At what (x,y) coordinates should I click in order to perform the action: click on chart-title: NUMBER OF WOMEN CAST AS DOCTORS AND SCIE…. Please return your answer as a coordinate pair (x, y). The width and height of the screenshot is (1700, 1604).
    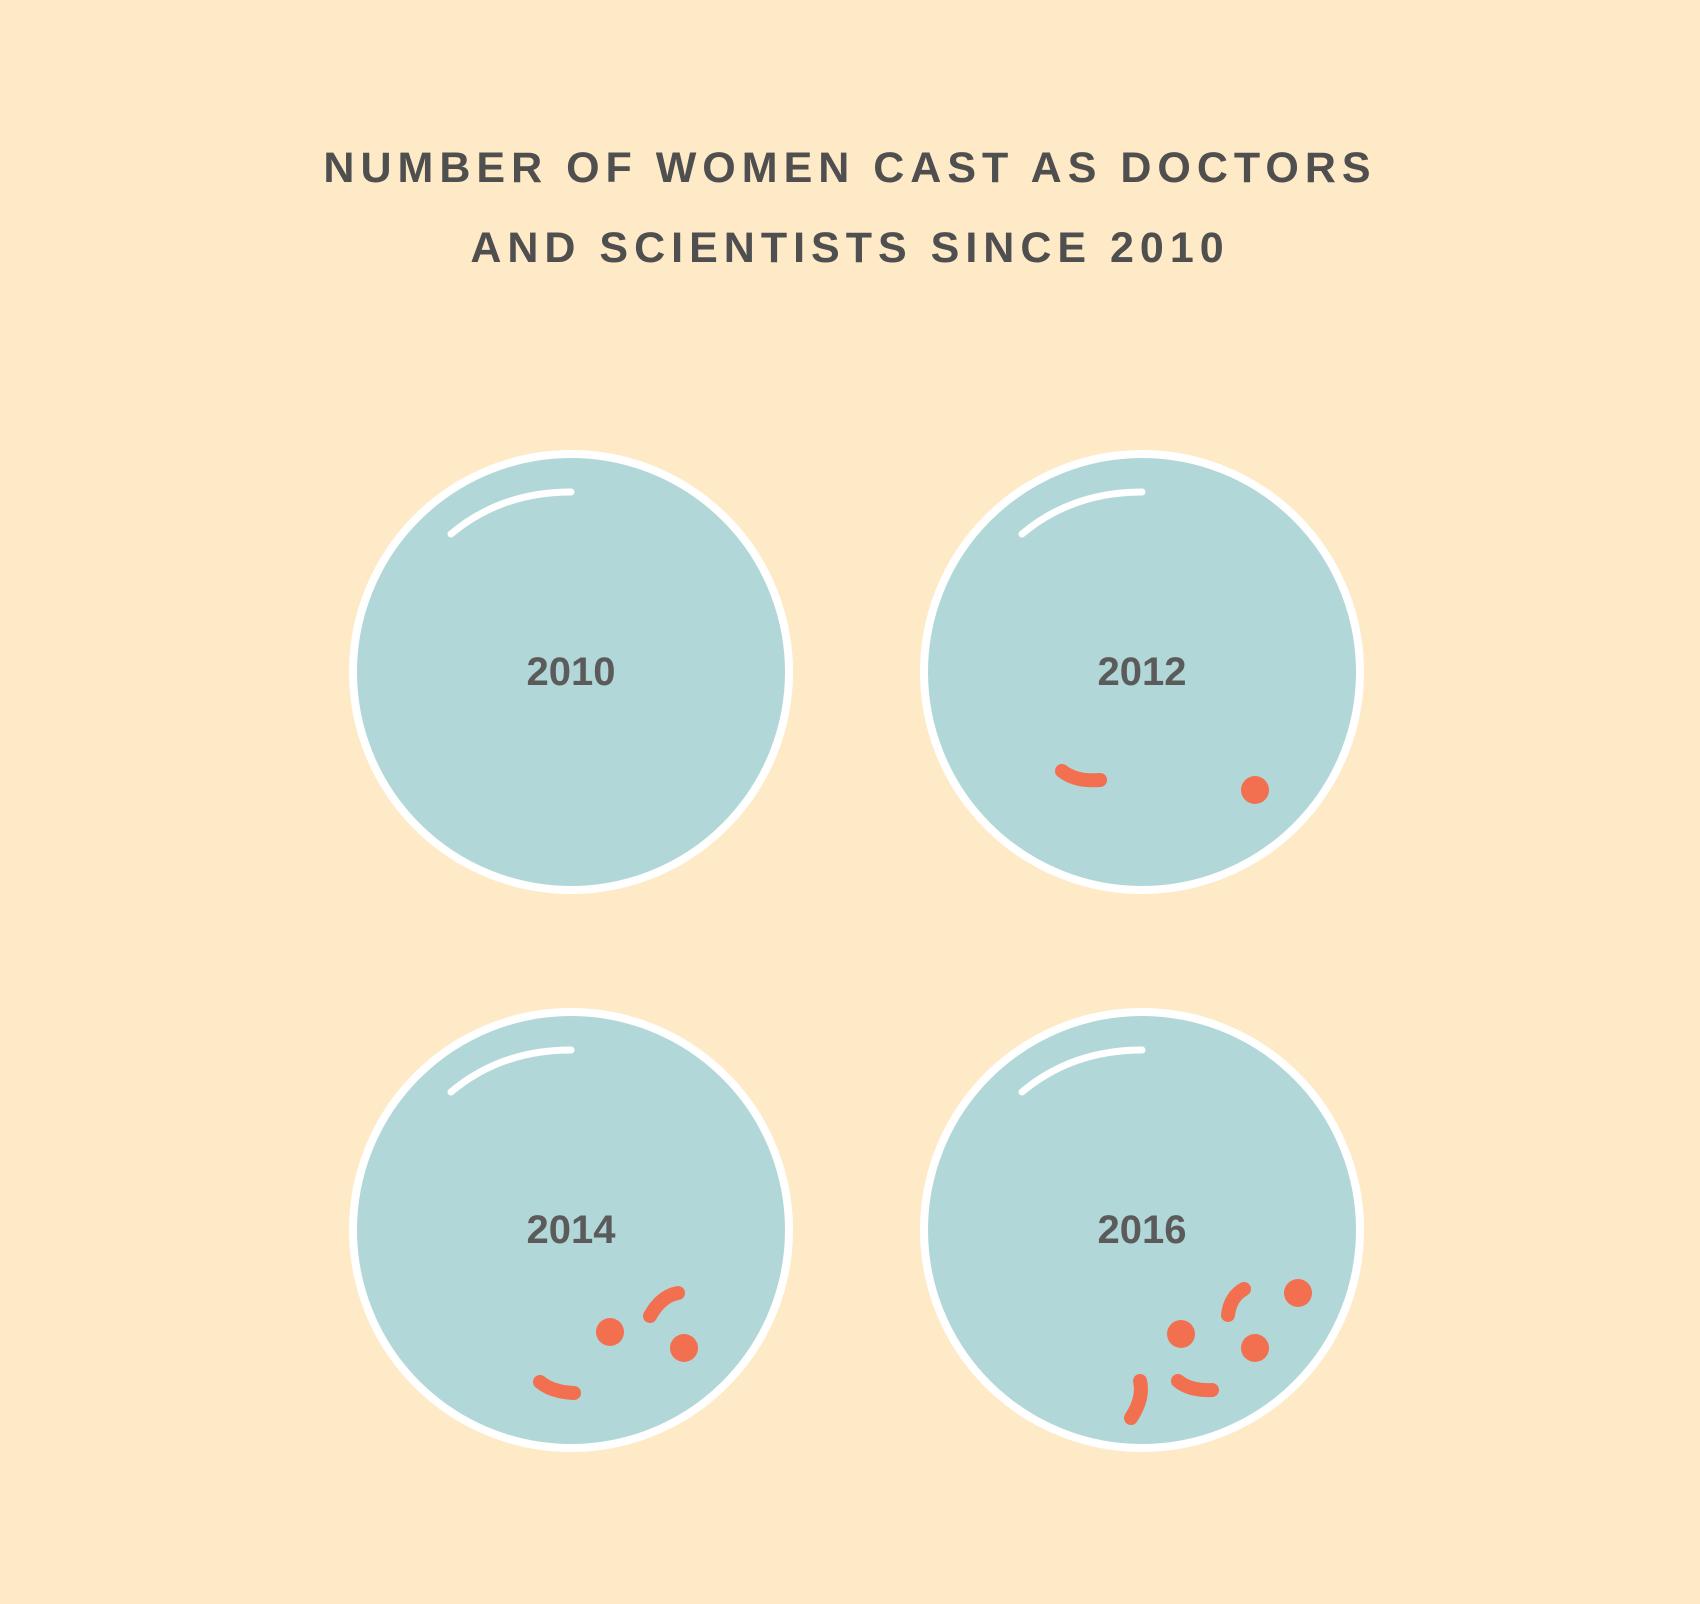
    Looking at the image, I should click on (850, 208).